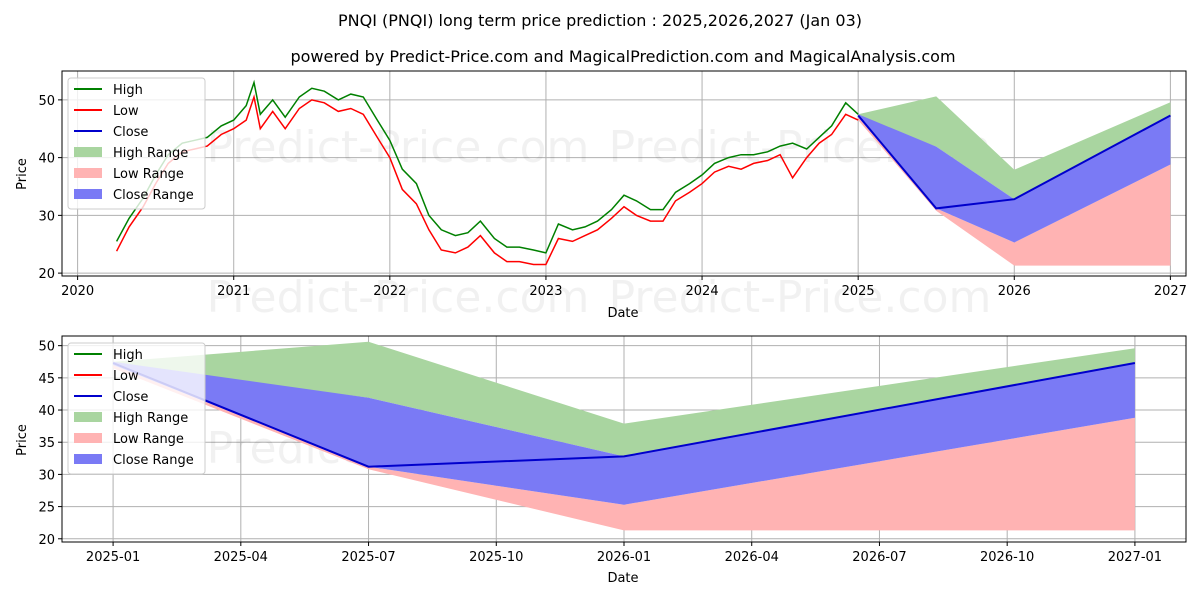 The height and width of the screenshot is (600, 1200). What do you see at coordinates (126, 111) in the screenshot?
I see `p1-legend-label-low: Low` at bounding box center [126, 111].